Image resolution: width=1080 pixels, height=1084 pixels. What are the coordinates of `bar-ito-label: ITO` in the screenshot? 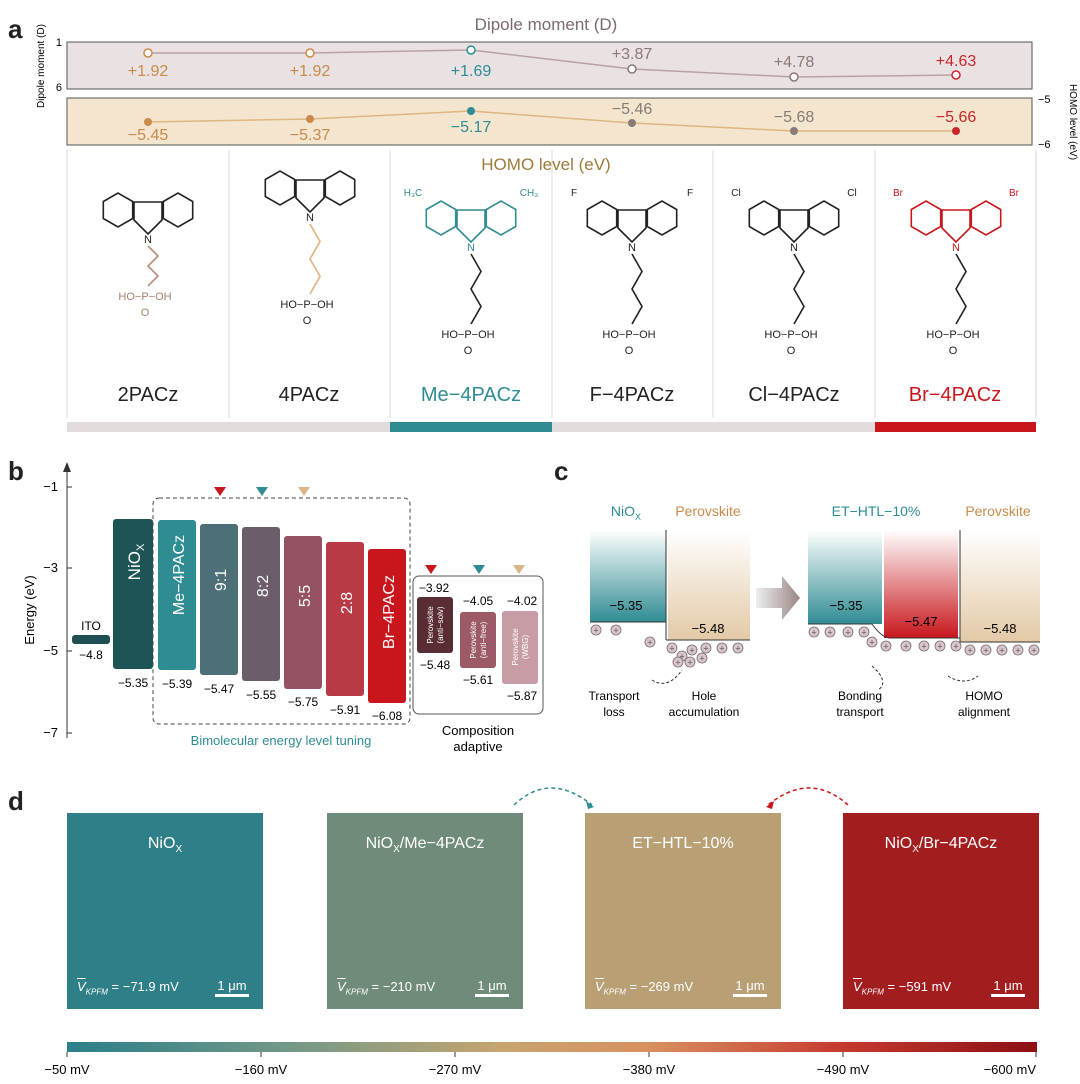 It's located at (91, 626).